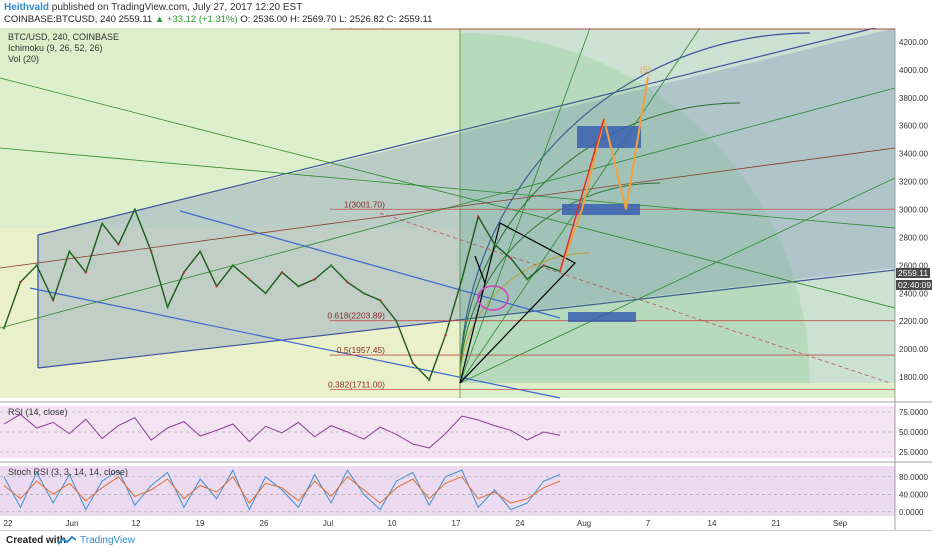 The image size is (932, 551). I want to click on legend-stoch: Stoch RSI (3, 3, 14, 14, close), so click(68, 472).